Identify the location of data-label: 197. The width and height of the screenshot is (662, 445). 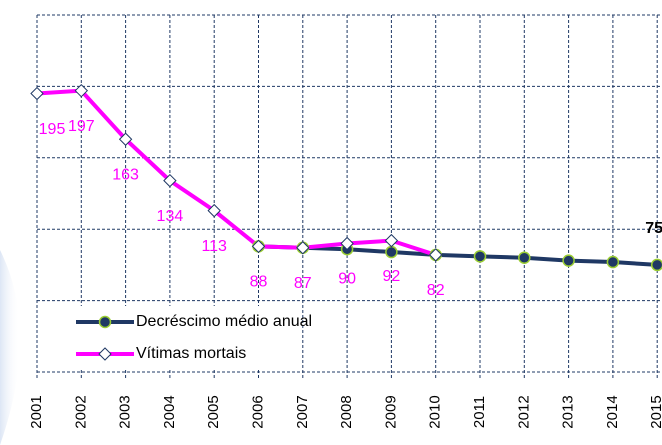
(81, 126).